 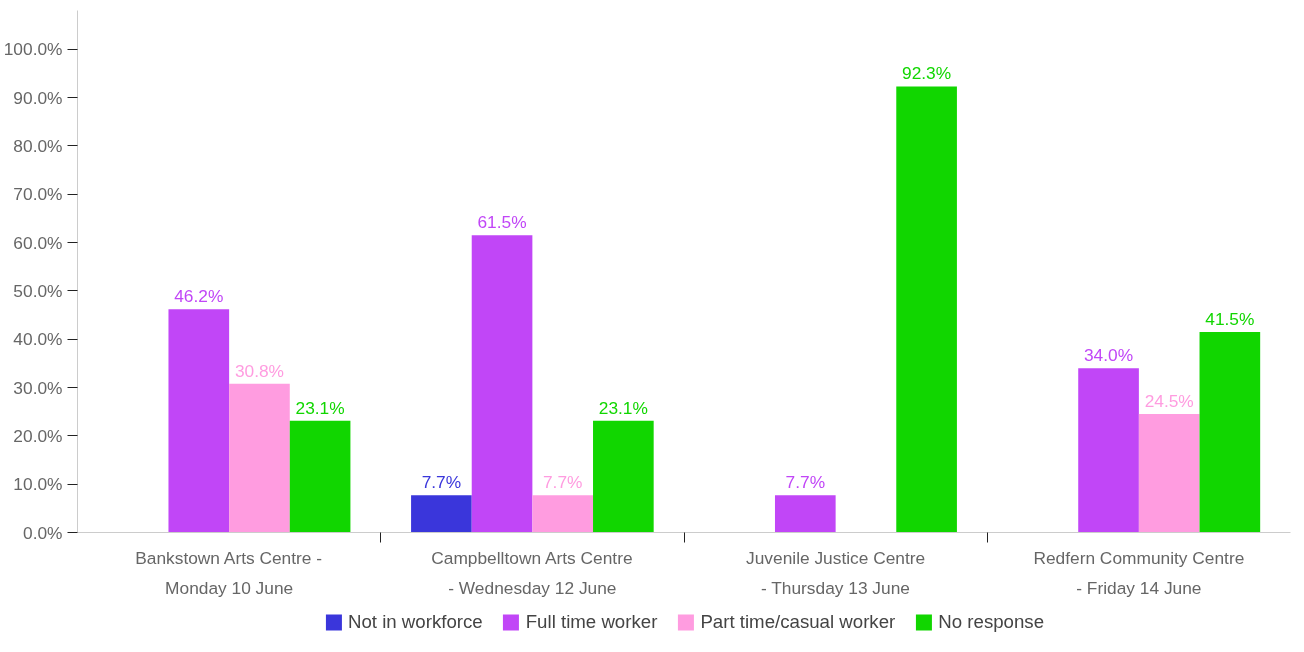 What do you see at coordinates (1169, 401) in the screenshot?
I see `data-label: 24.5%` at bounding box center [1169, 401].